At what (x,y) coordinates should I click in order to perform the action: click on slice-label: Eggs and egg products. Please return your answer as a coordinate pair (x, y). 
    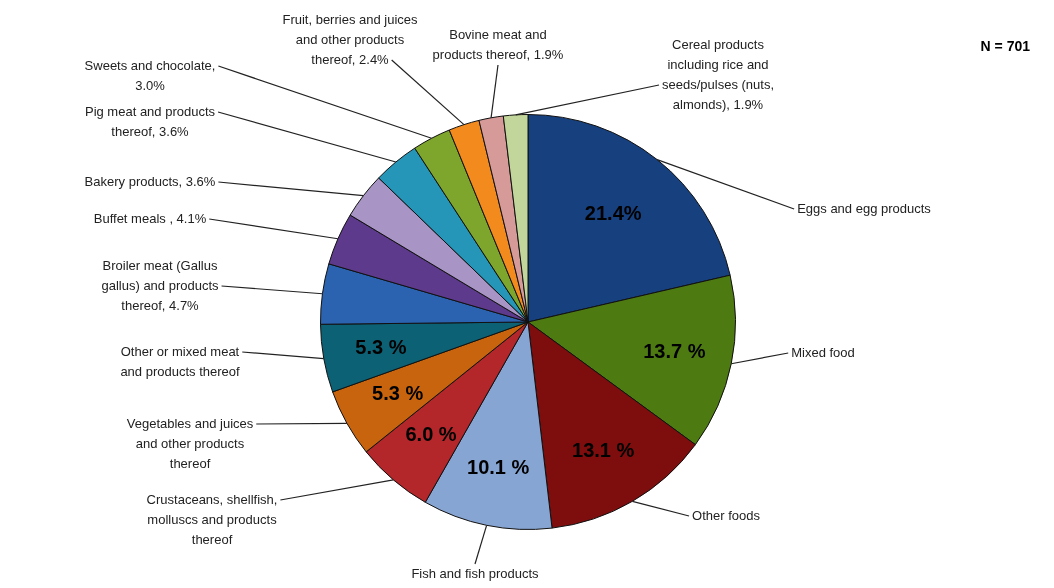
    Looking at the image, I should click on (864, 208).